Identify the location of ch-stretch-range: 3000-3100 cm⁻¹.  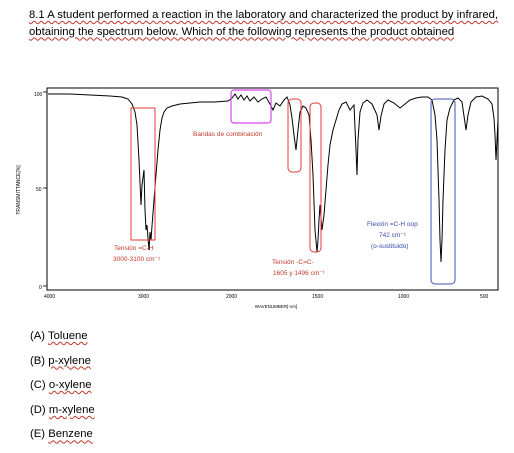
(137, 259).